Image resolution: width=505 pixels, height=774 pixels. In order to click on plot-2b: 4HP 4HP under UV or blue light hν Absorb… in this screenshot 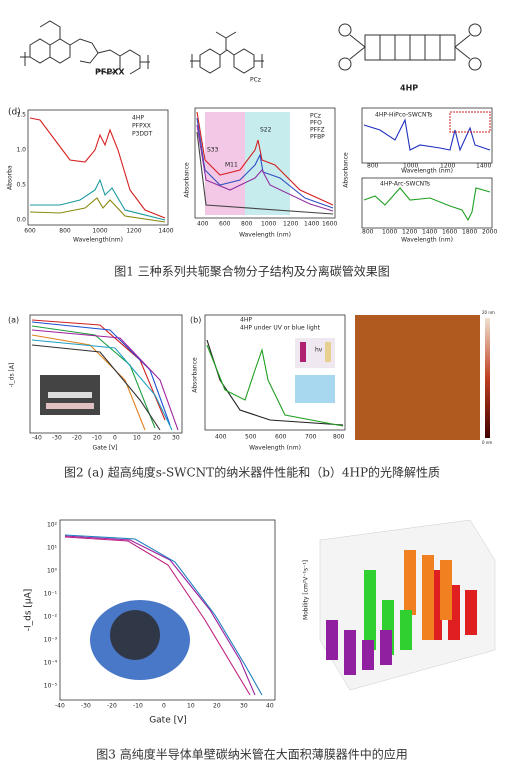, I will do `click(269, 383)`.